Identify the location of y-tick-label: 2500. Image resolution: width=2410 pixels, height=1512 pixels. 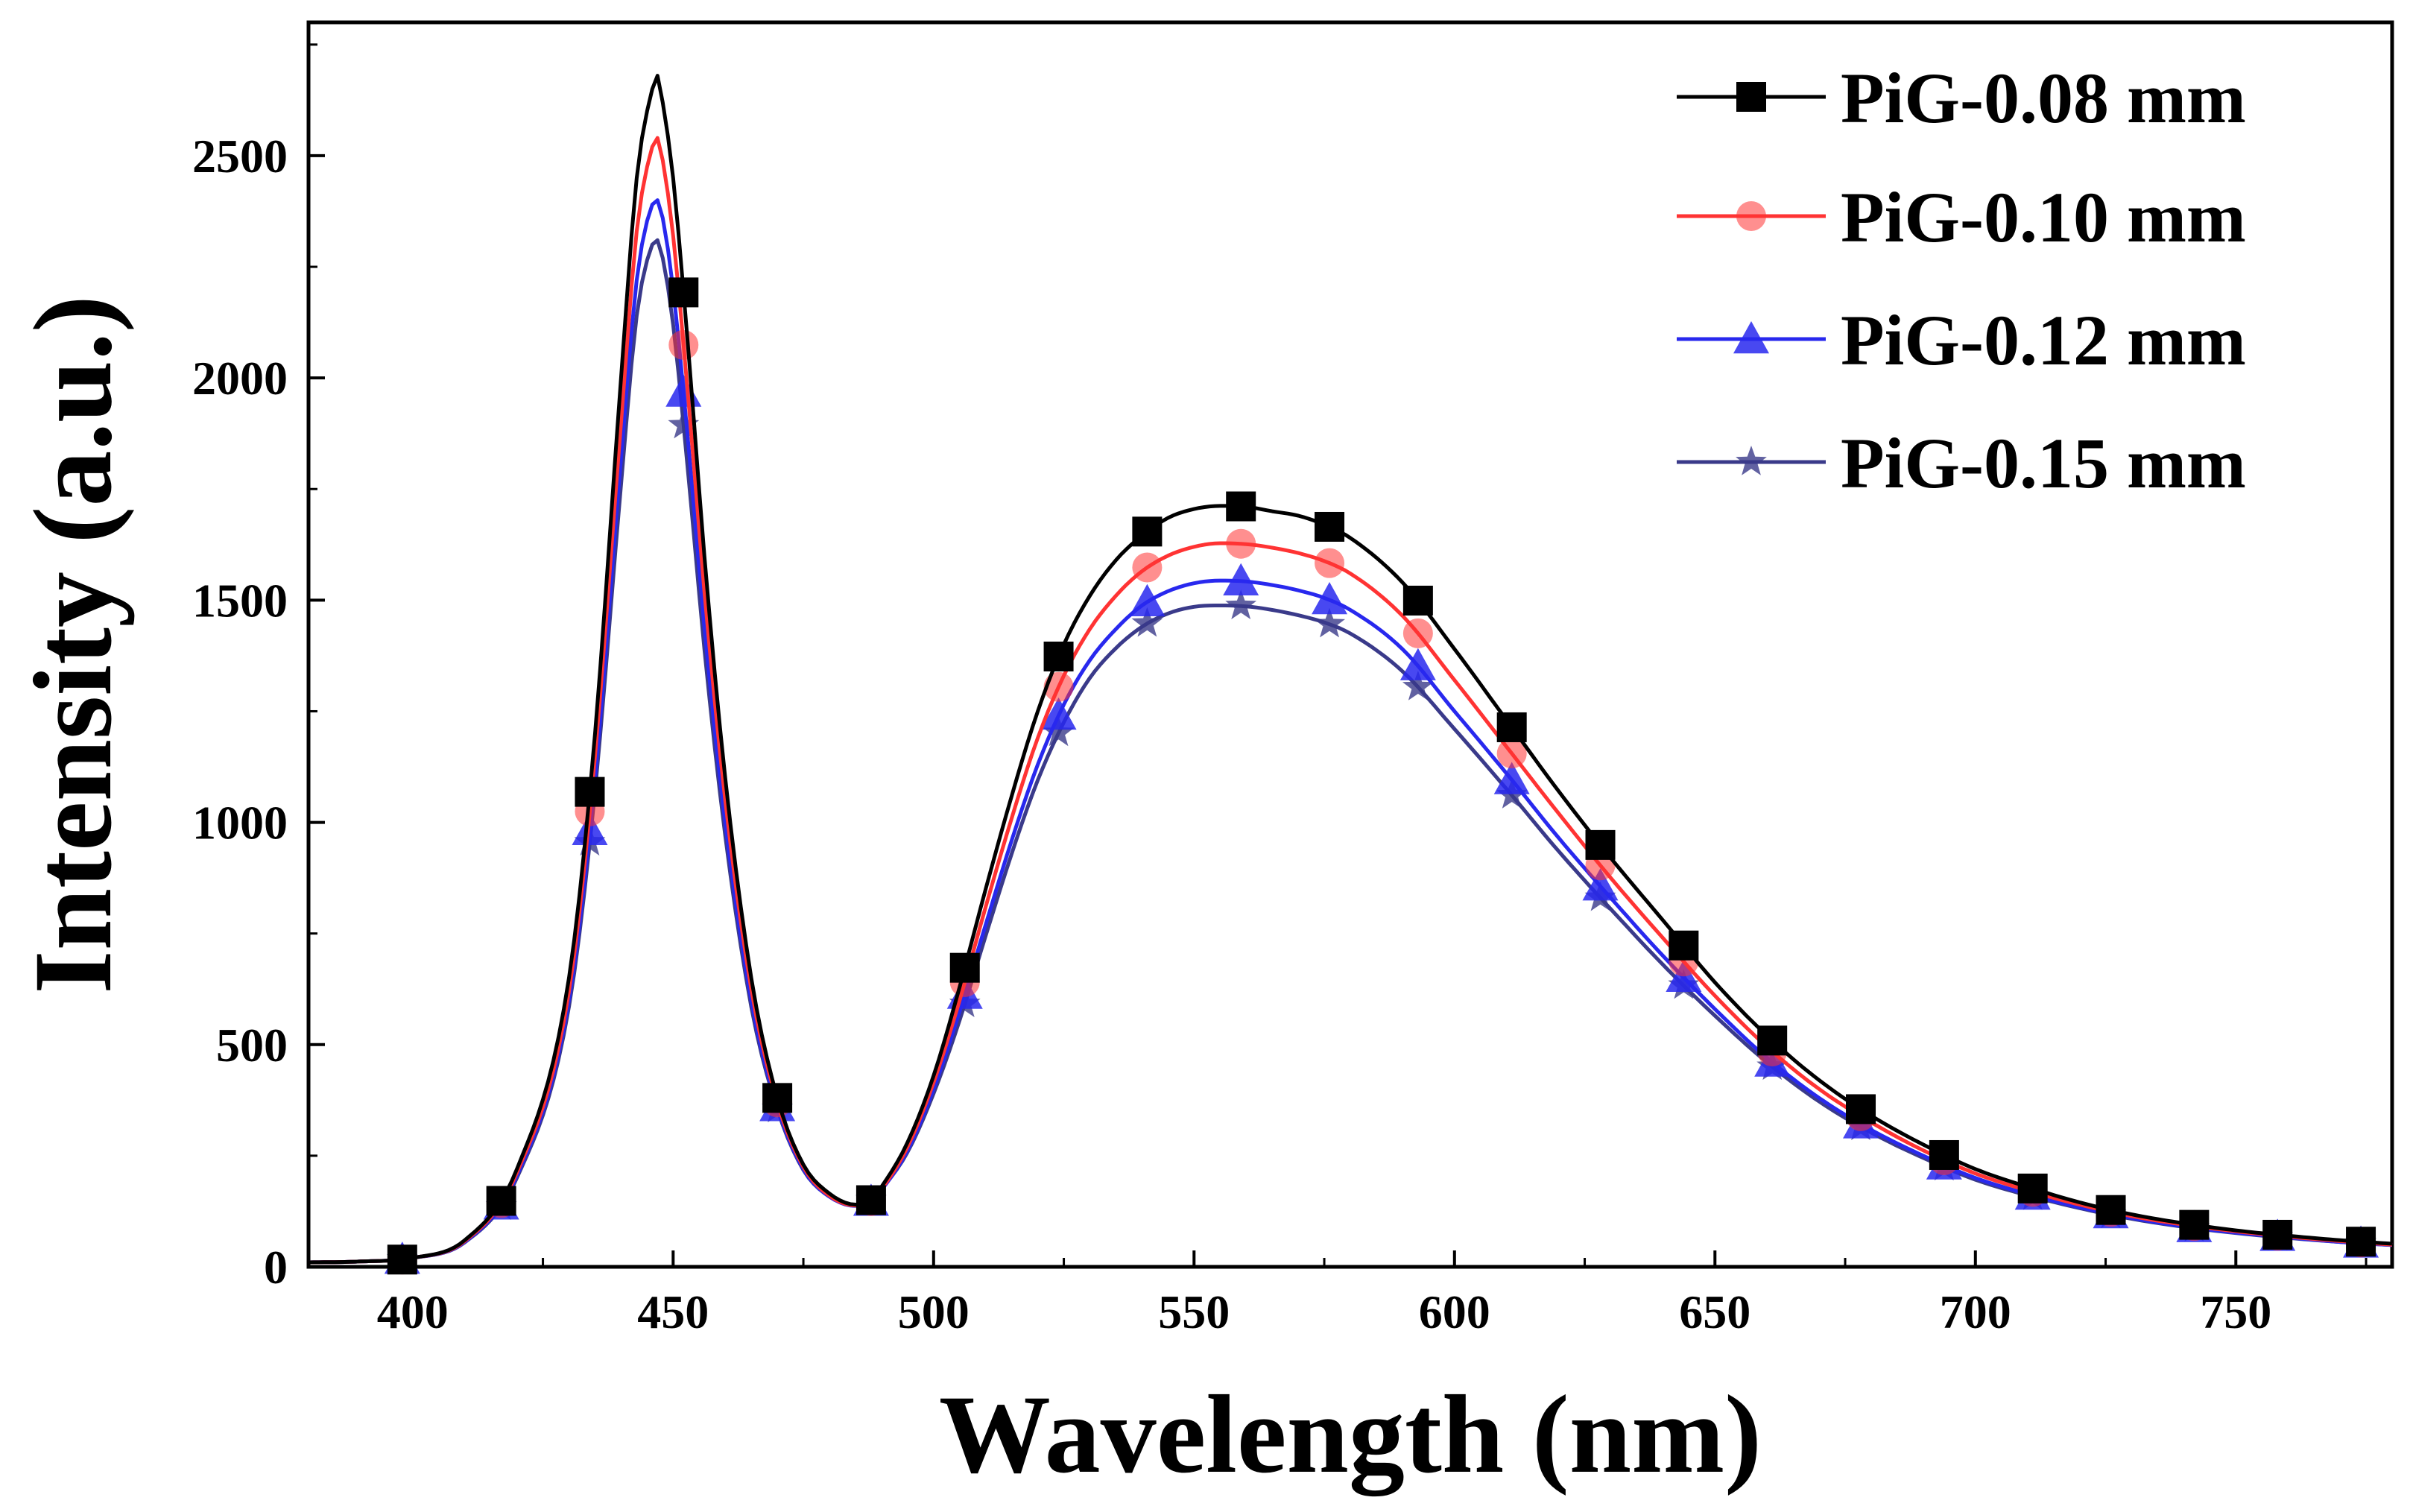
(240, 157).